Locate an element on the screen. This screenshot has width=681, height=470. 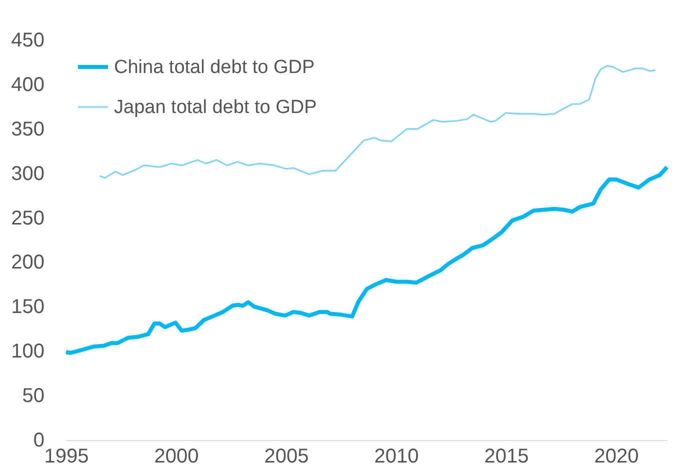
y-tick-label: 250 is located at coordinates (27, 218).